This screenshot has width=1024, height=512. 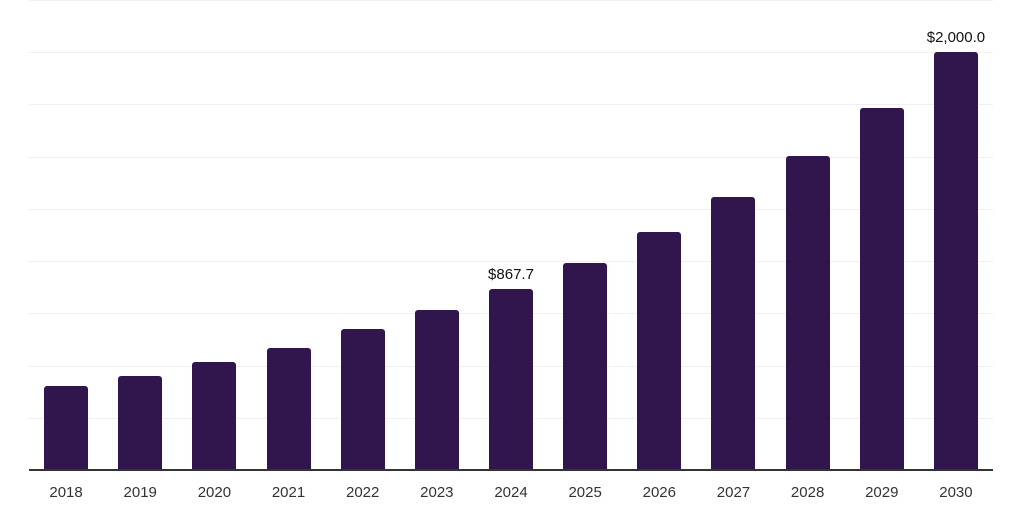 I want to click on bar-2019, so click(x=140, y=422).